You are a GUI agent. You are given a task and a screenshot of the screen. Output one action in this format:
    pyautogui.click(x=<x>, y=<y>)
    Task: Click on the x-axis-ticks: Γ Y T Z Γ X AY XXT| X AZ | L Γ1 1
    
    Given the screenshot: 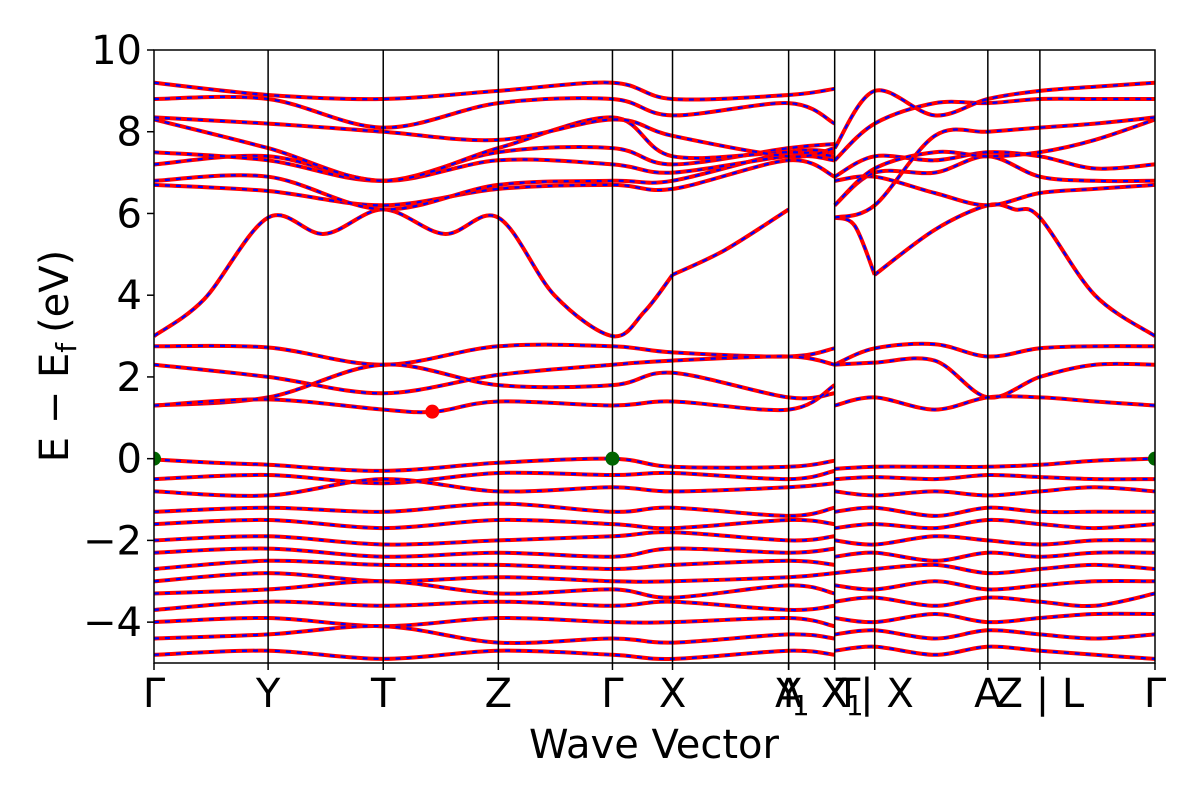 What is the action you would take?
    pyautogui.click(x=655, y=692)
    